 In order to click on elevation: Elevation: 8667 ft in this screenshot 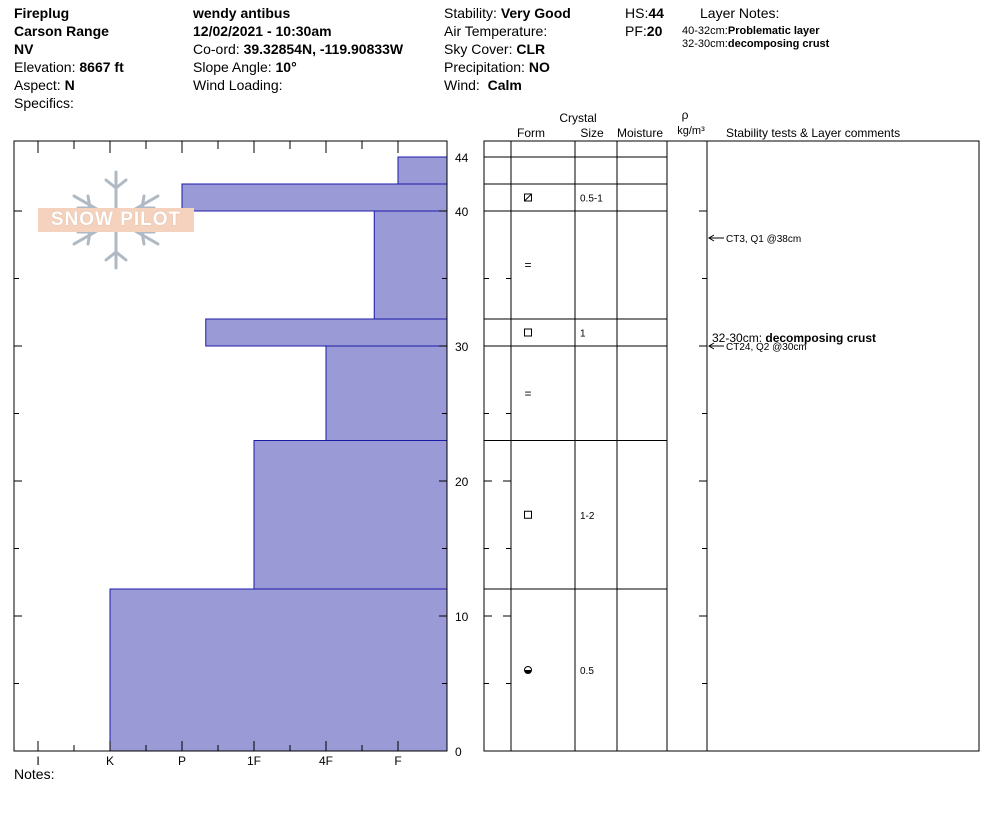, I will do `click(69, 67)`.